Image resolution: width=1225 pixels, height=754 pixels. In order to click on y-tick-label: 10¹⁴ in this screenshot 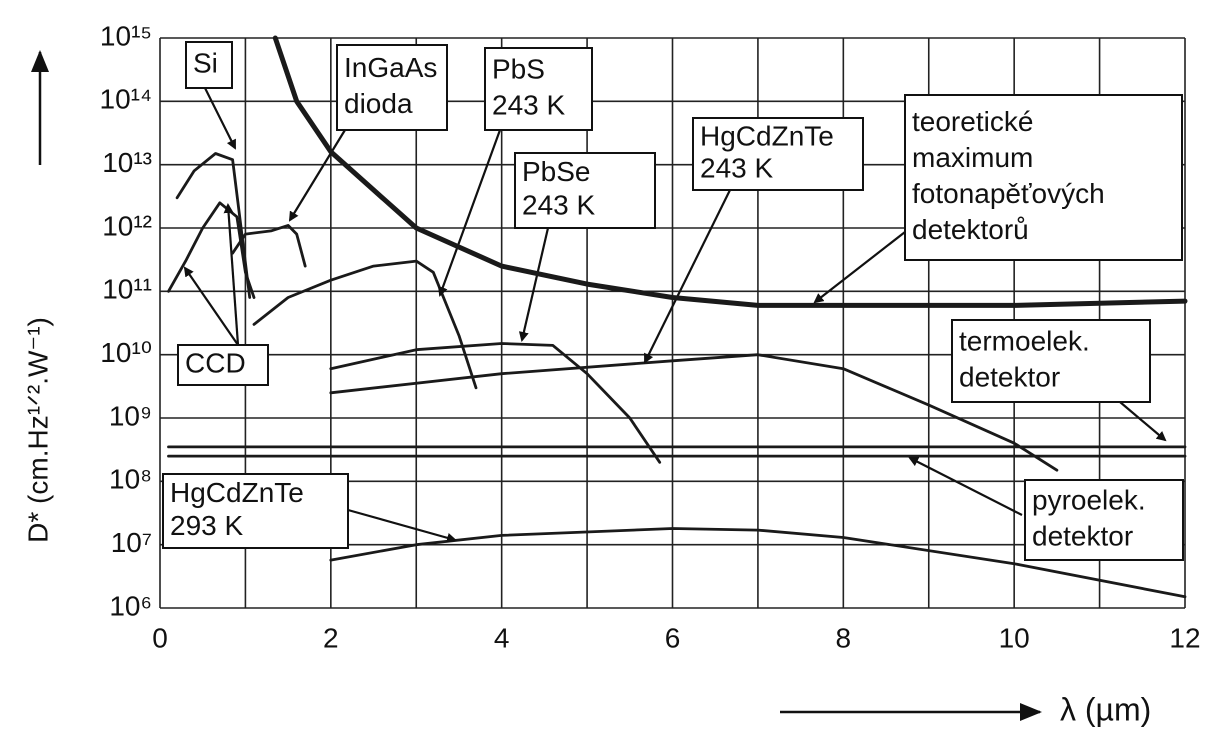, I will do `click(126, 99)`.